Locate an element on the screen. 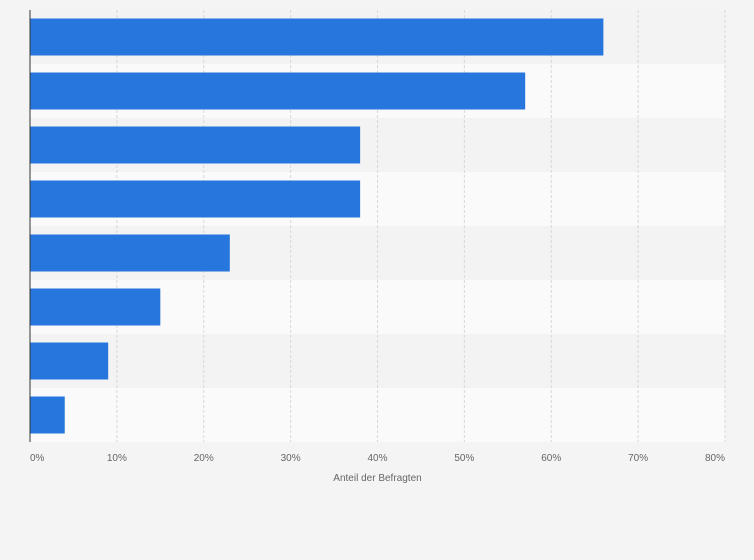  x-tick-label: 50% is located at coordinates (464, 458).